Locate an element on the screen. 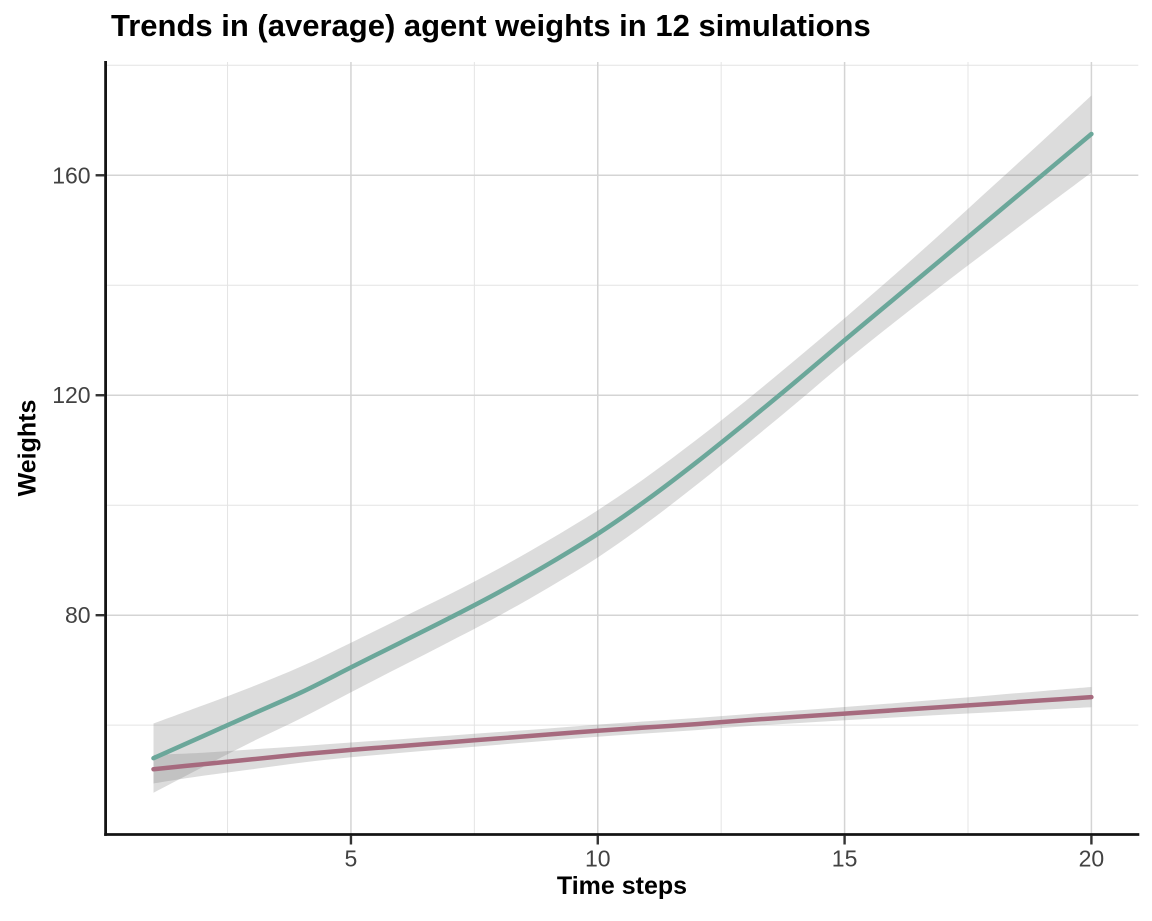 The image size is (1152, 921). y-tick-label: 80 is located at coordinates (78, 615).